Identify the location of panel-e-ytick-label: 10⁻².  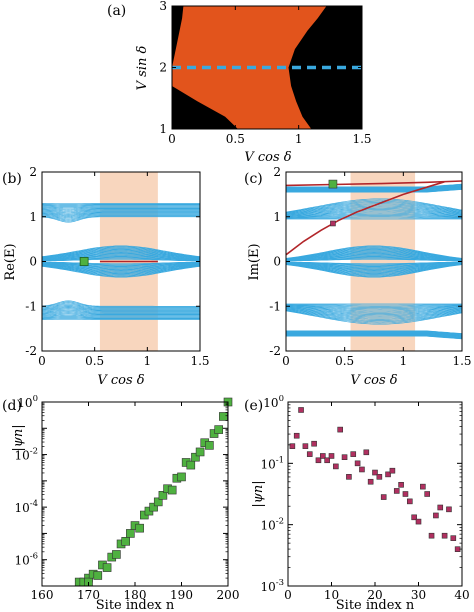
(272, 525).